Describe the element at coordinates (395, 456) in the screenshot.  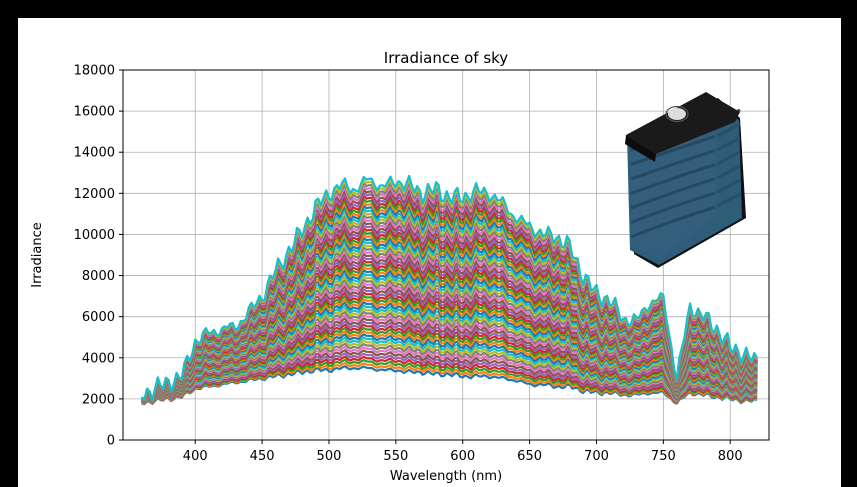
I see `x-tick-label: 550` at that location.